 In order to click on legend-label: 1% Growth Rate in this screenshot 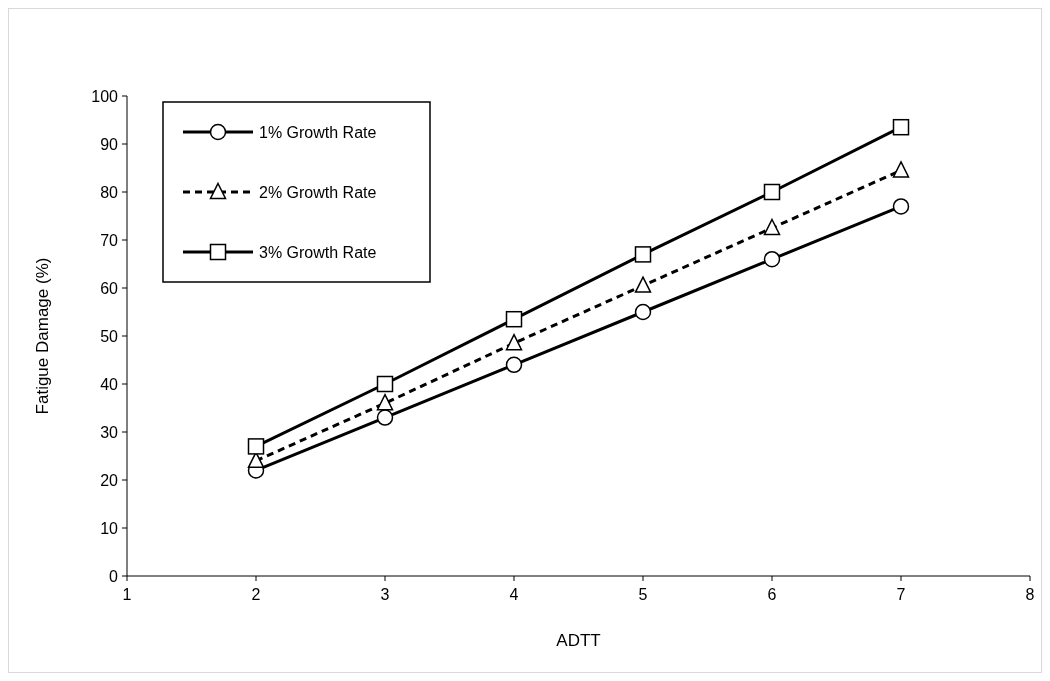, I will do `click(318, 132)`.